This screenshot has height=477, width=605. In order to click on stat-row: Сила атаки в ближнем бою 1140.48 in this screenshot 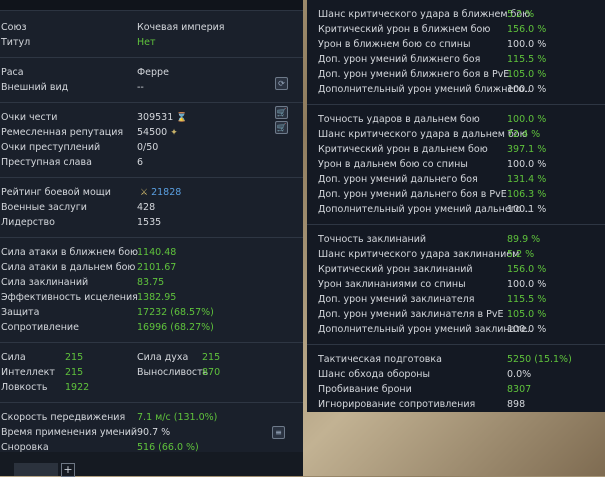, I will do `click(151, 252)`.